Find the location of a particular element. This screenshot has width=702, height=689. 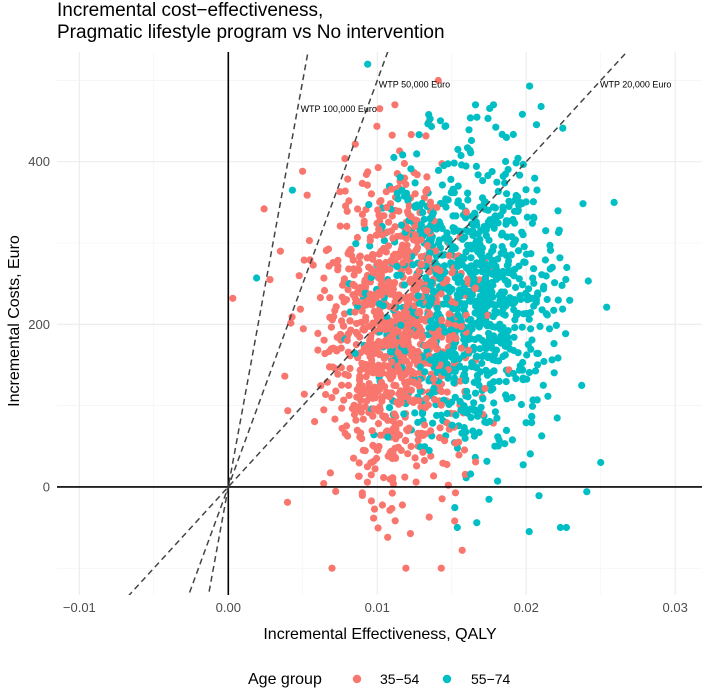

x-axis-title: Incremental Effectiveness, QALY is located at coordinates (380, 634).